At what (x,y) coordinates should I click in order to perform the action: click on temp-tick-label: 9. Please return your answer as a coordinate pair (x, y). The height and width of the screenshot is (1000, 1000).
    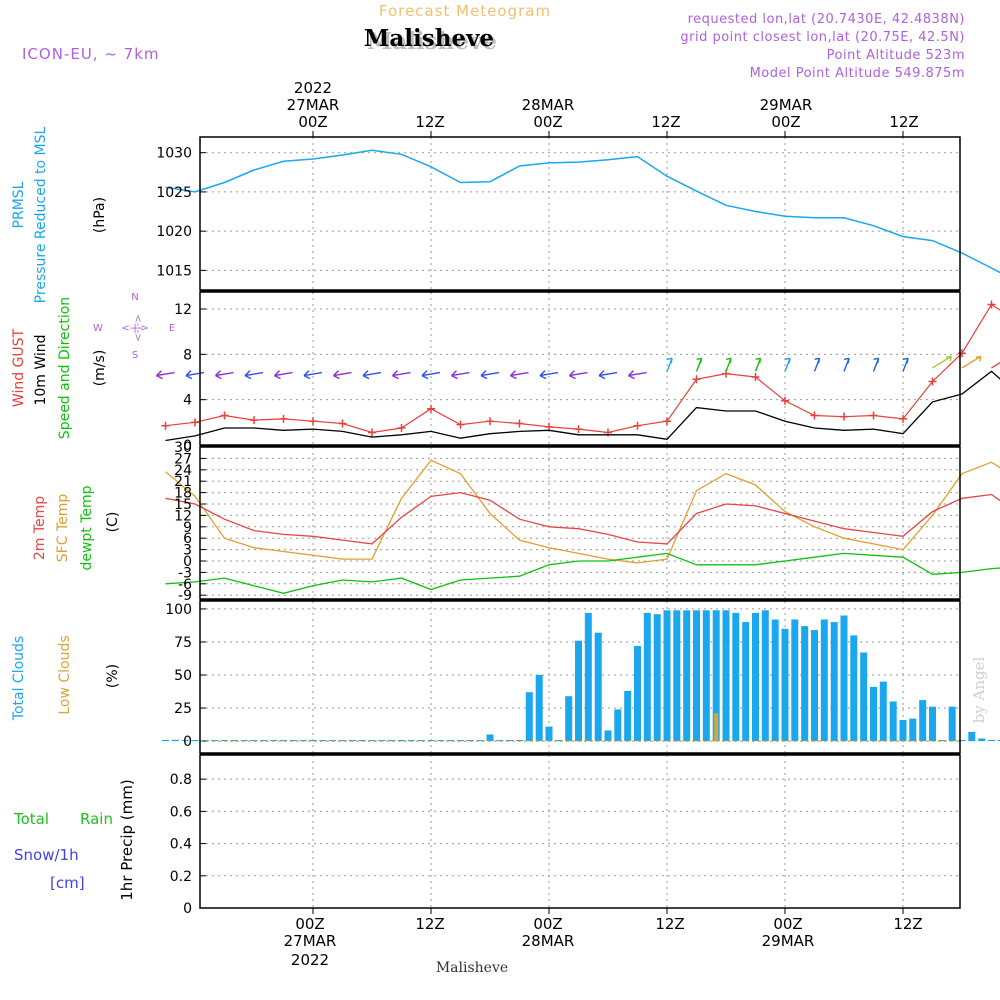
    Looking at the image, I should click on (187, 528).